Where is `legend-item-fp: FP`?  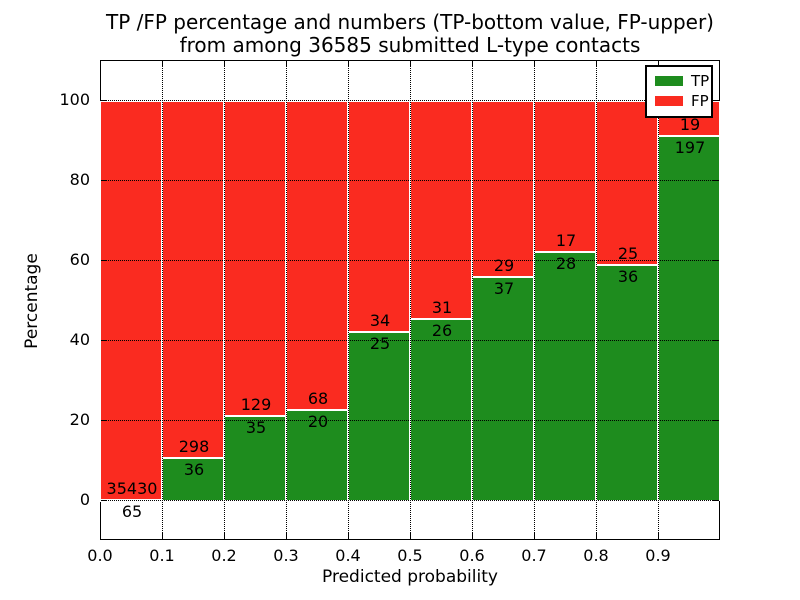
legend-item-fp: FP is located at coordinates (679, 101).